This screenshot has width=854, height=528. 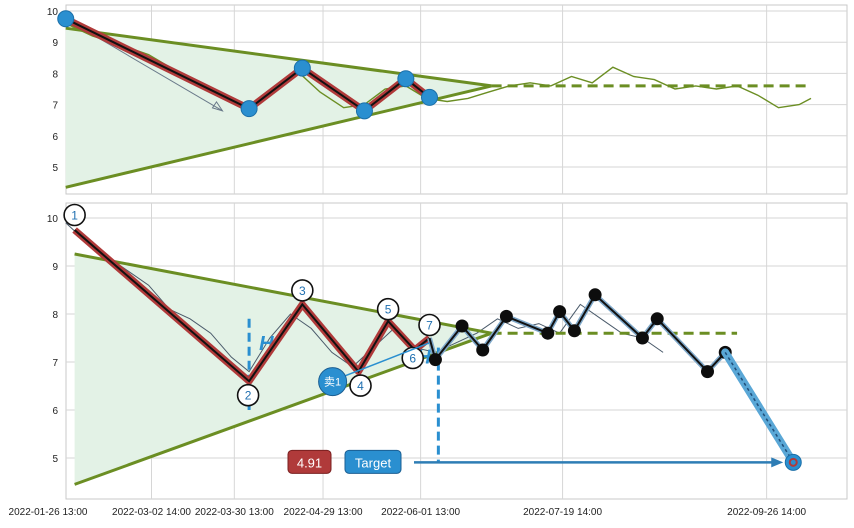 What do you see at coordinates (777, 462) in the screenshot?
I see `target-arrow-head` at bounding box center [777, 462].